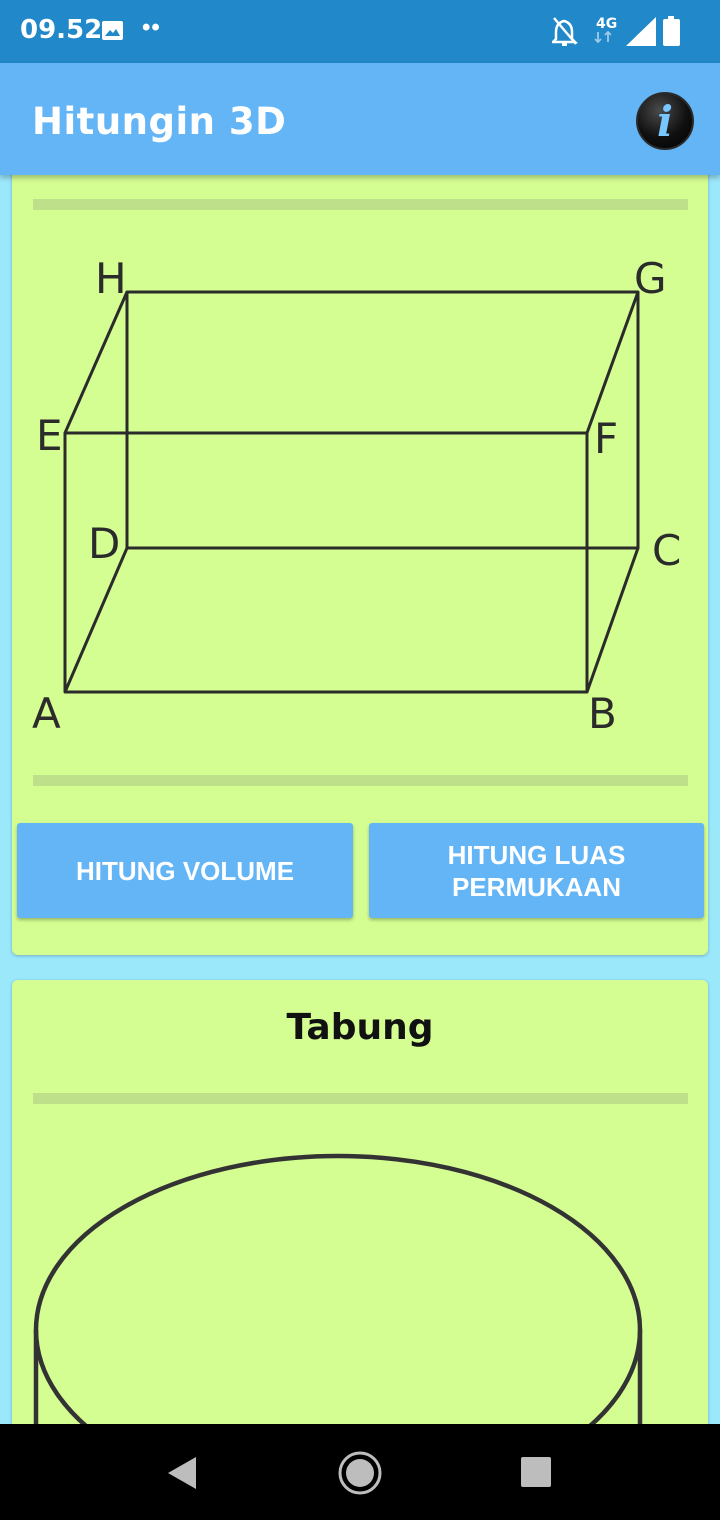  What do you see at coordinates (49, 435) in the screenshot?
I see `vertex-label-e: E` at bounding box center [49, 435].